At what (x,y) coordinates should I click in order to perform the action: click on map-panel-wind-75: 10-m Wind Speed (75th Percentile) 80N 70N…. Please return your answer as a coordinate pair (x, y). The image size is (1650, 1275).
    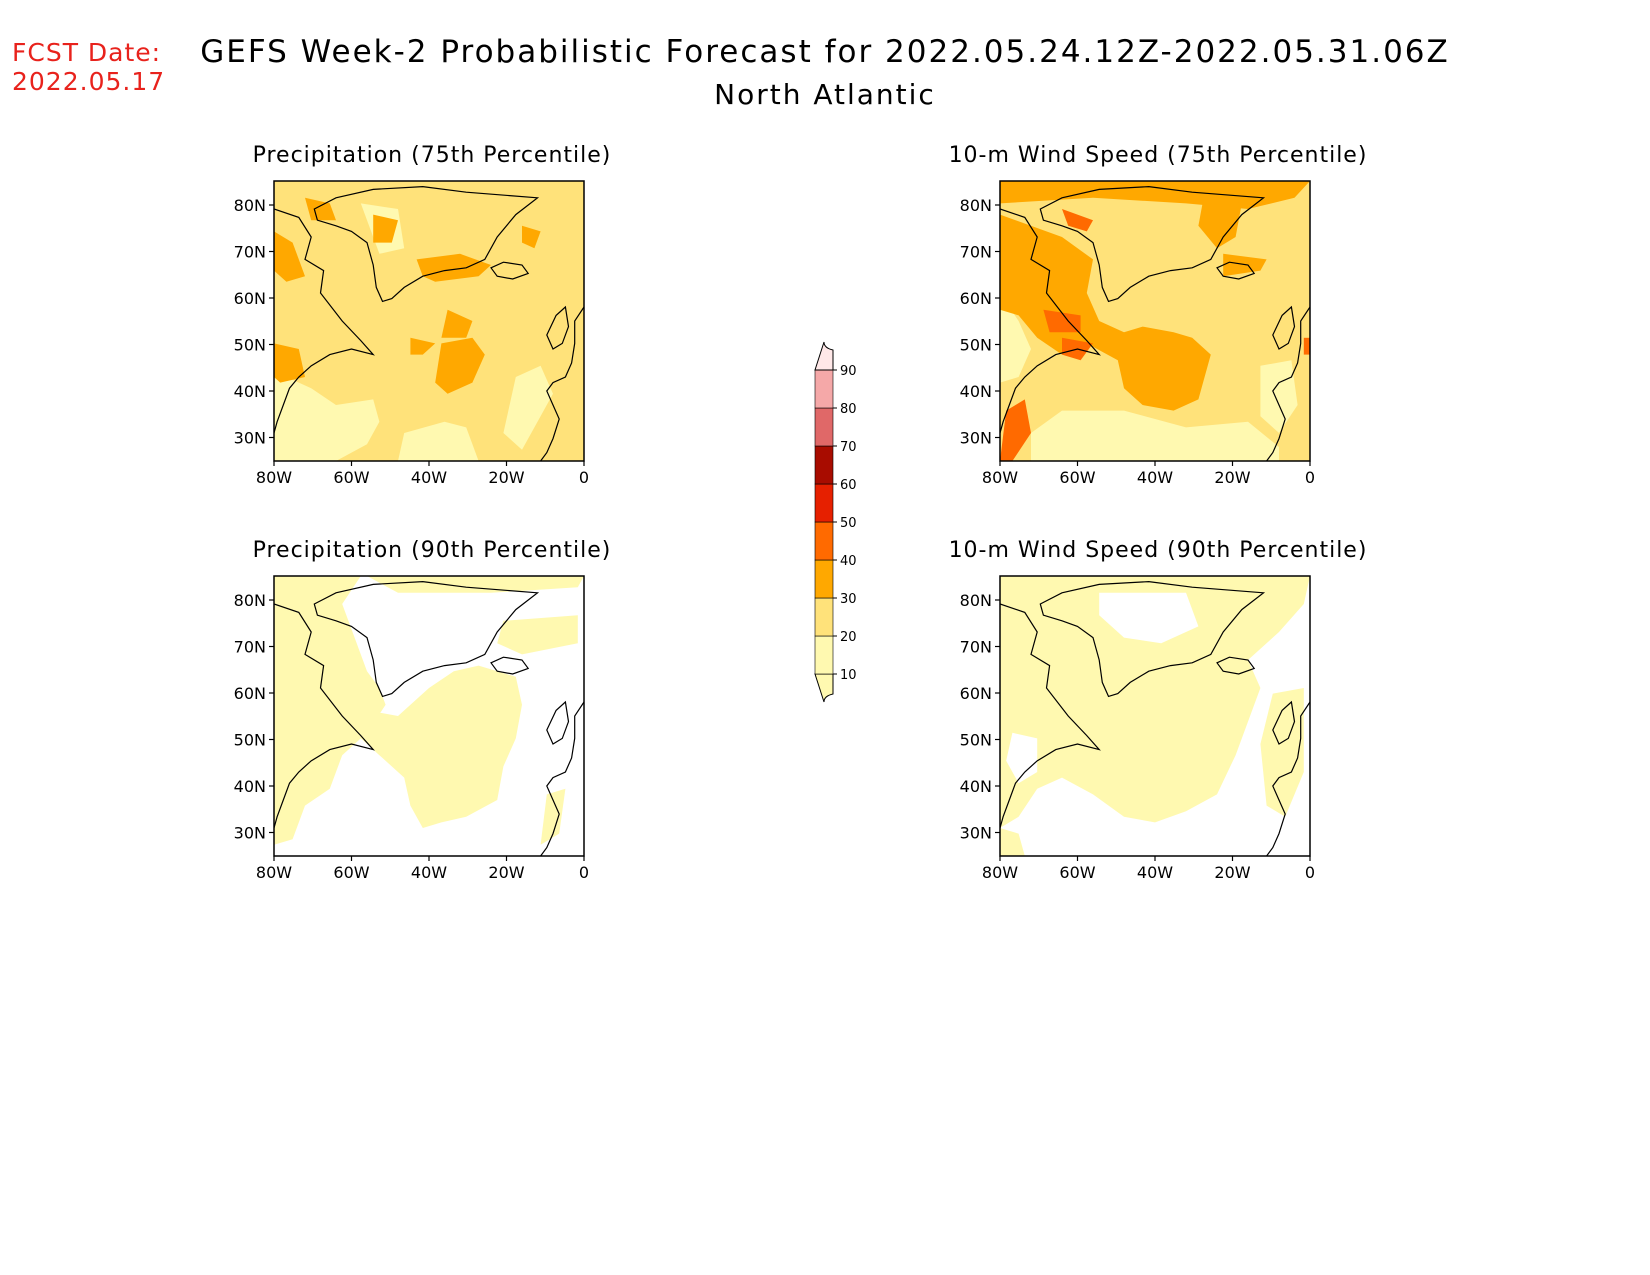
    Looking at the image, I should click on (1158, 343).